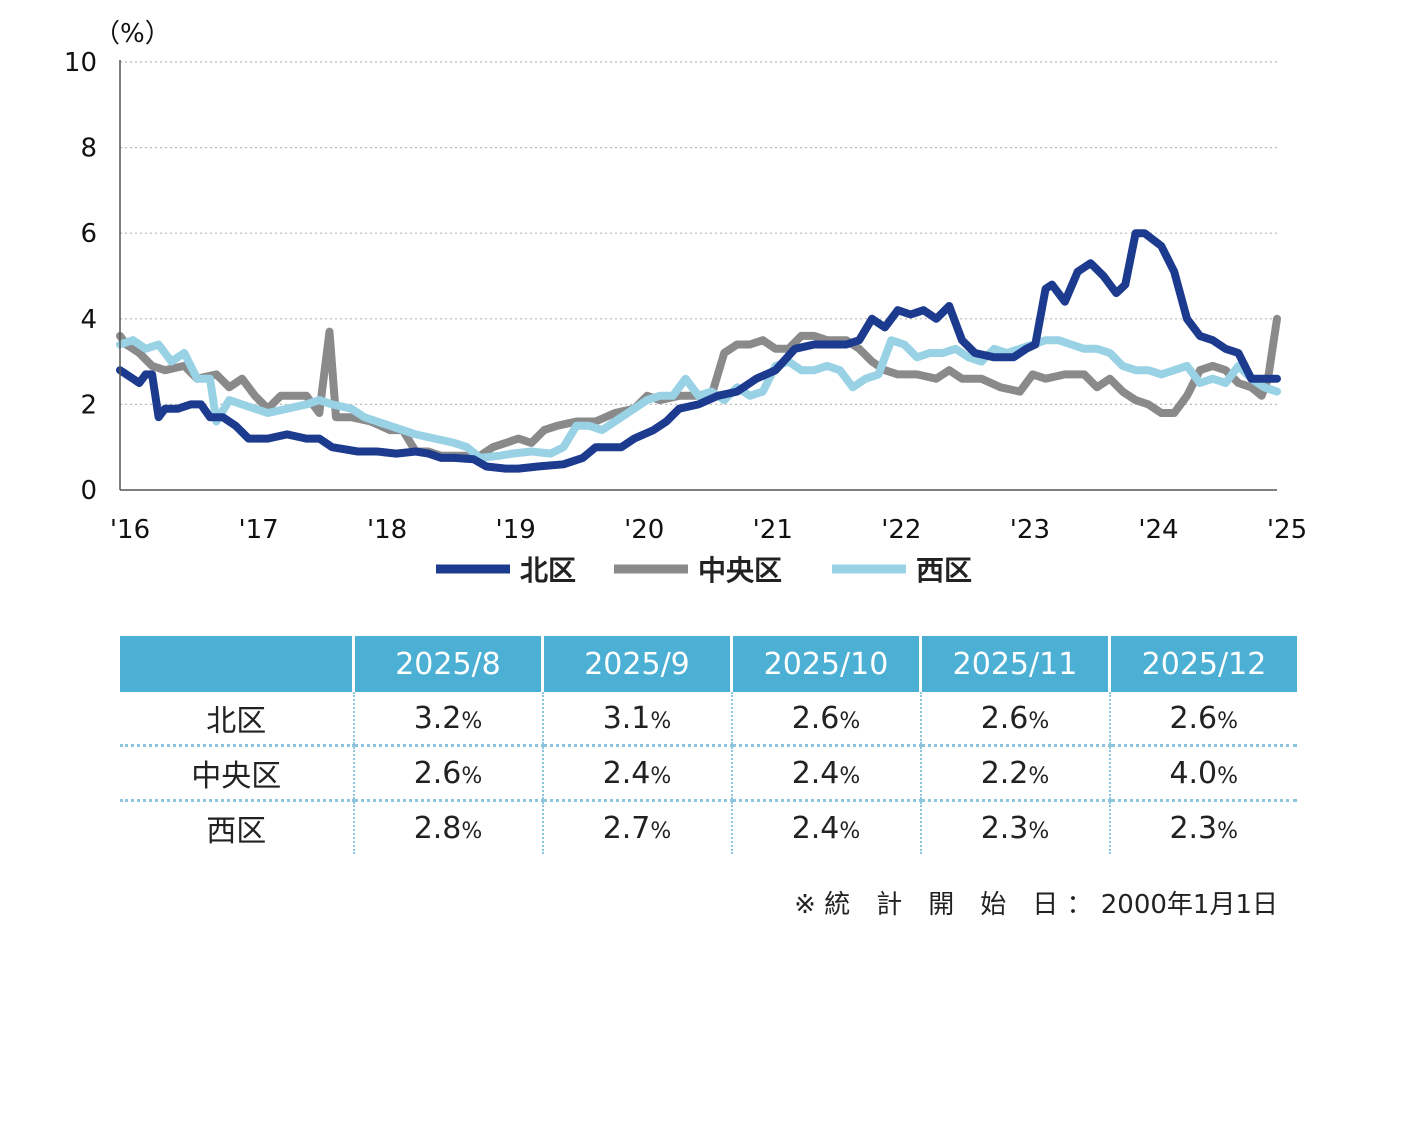 This screenshot has height=1148, width=1412. I want to click on table-header-cell, so click(237, 664).